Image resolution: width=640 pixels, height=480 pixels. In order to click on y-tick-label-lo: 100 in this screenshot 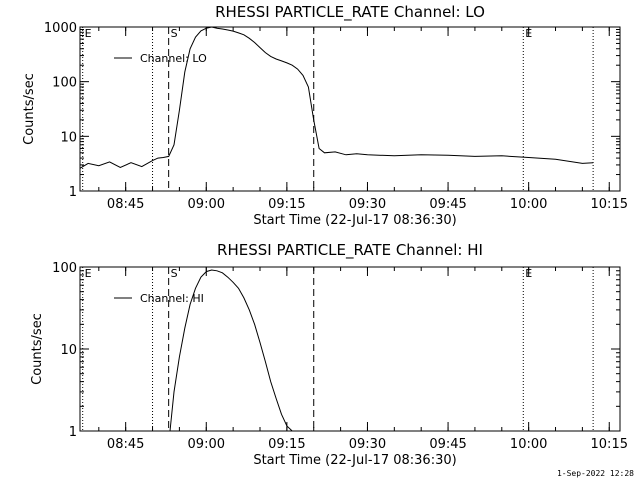, I will do `click(64, 83)`.